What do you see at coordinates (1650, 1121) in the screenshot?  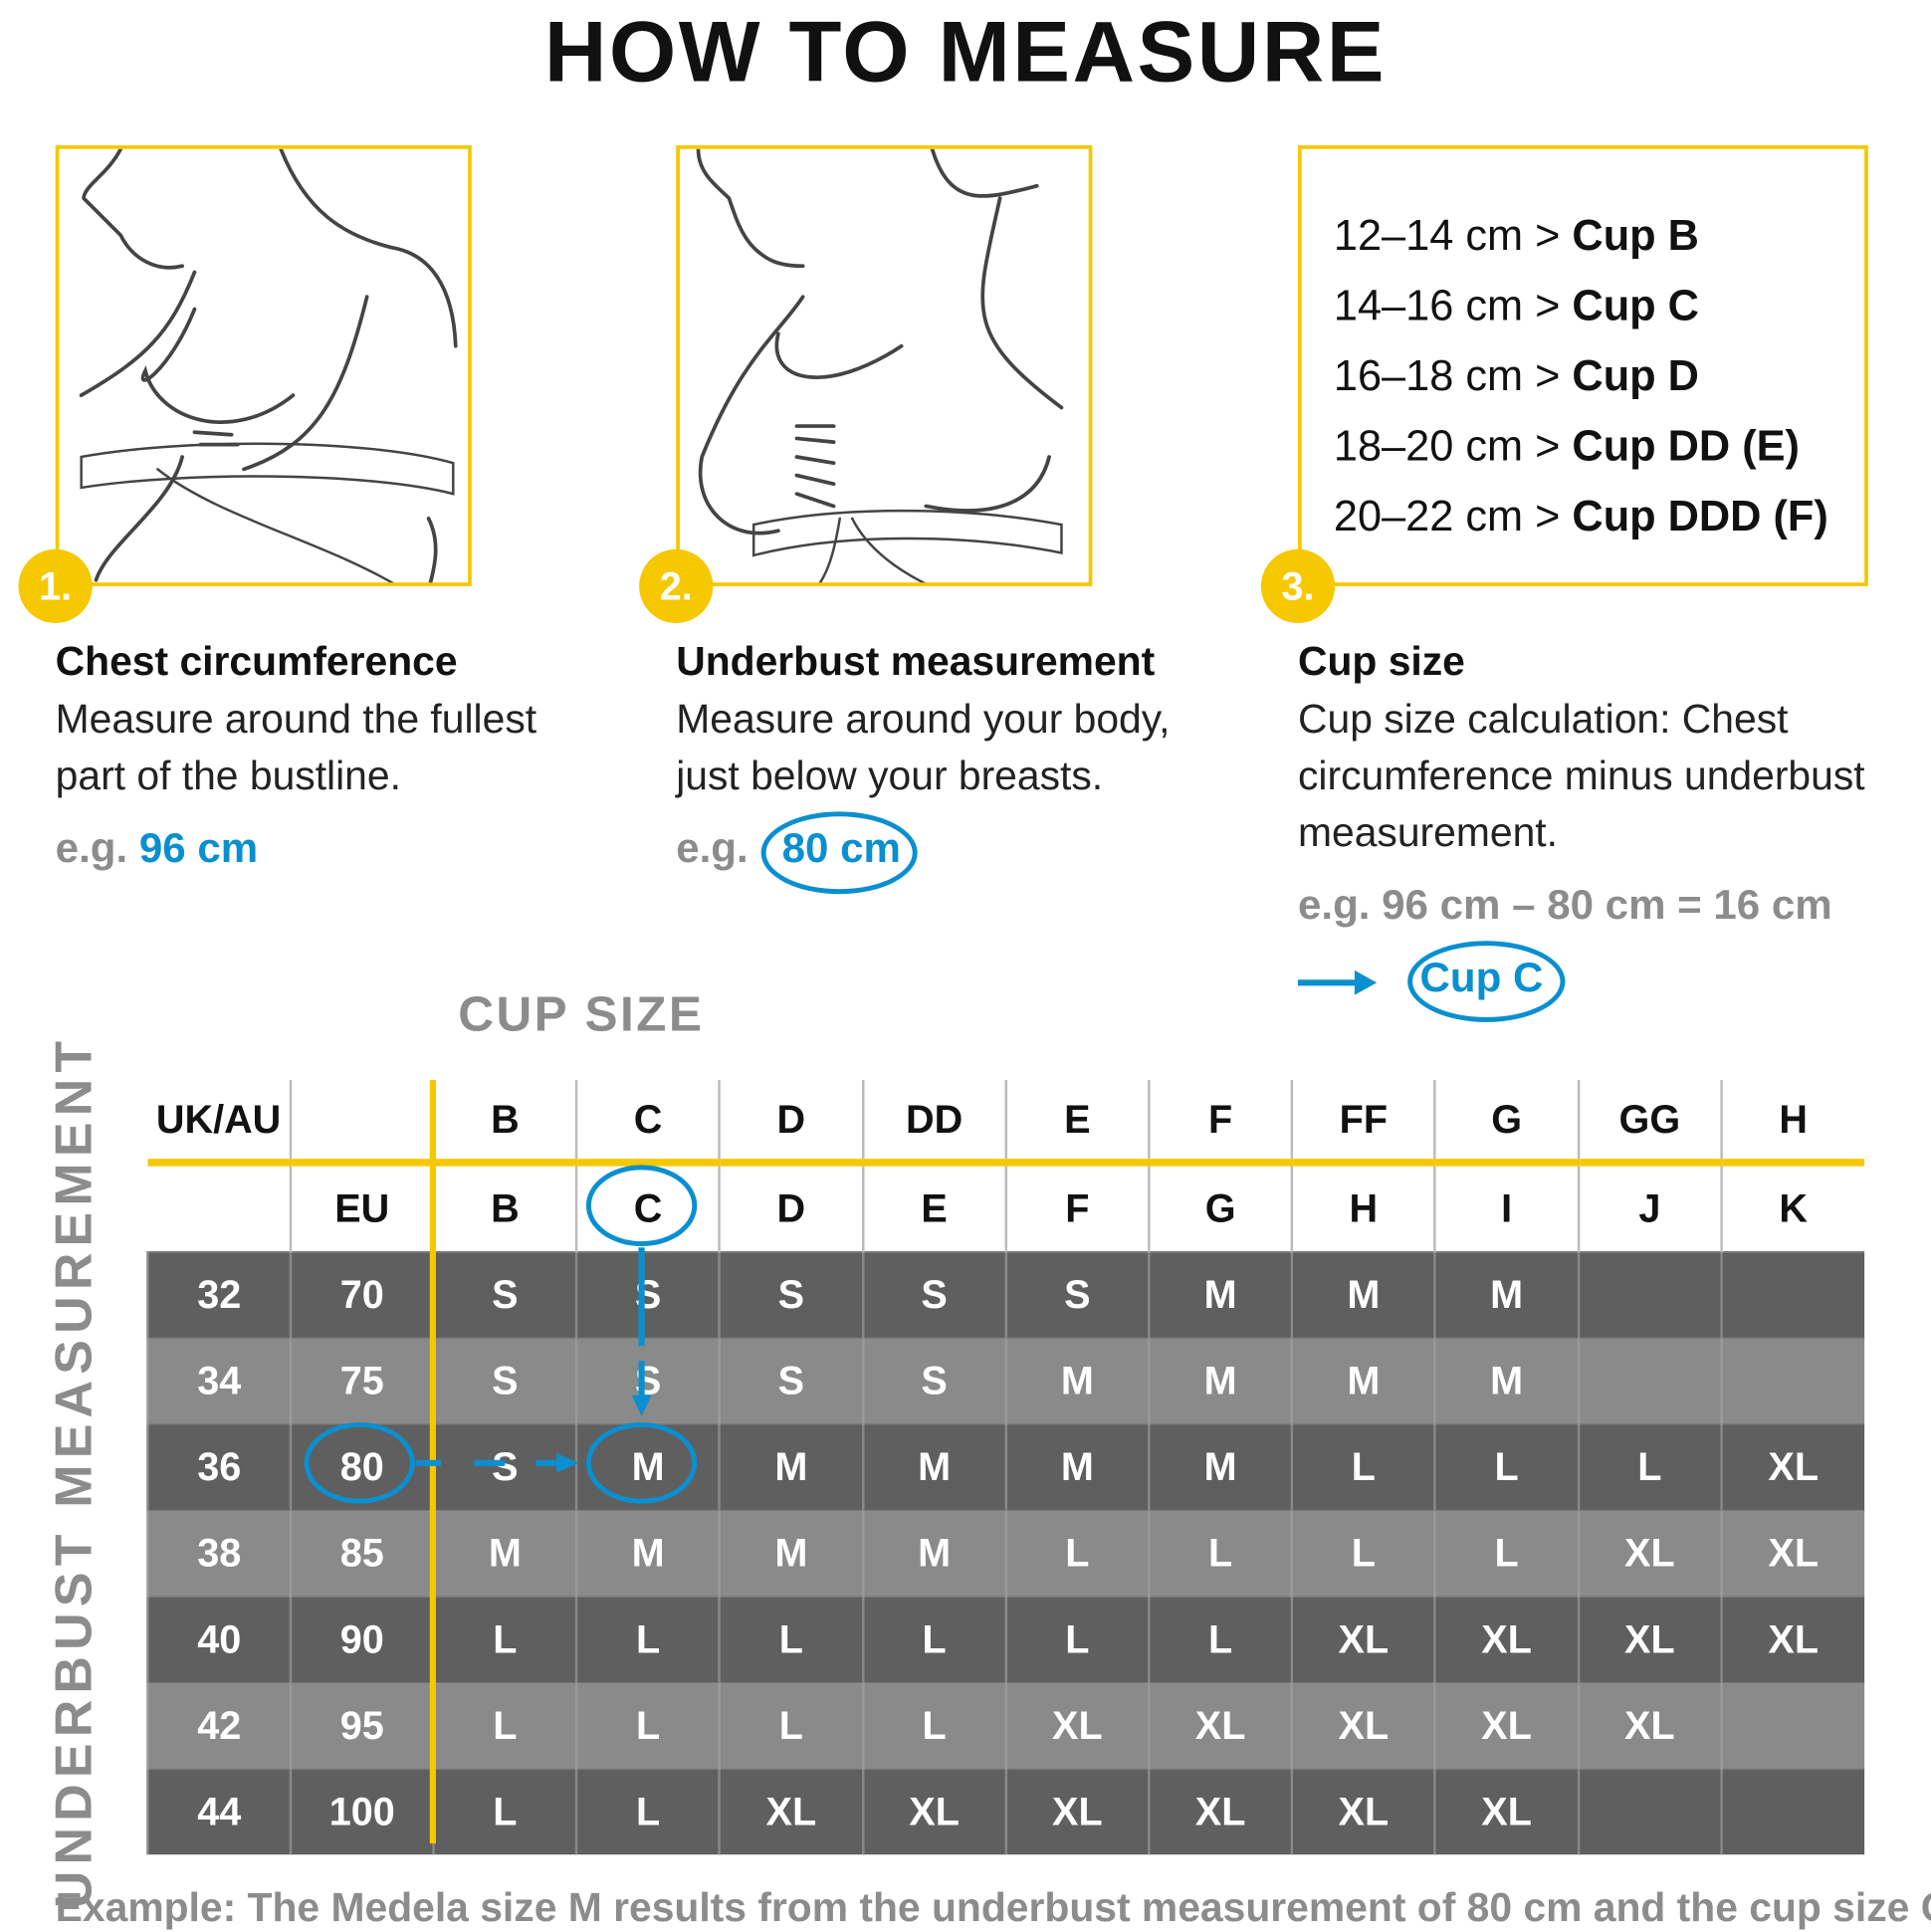 I see `table-cell: GG` at bounding box center [1650, 1121].